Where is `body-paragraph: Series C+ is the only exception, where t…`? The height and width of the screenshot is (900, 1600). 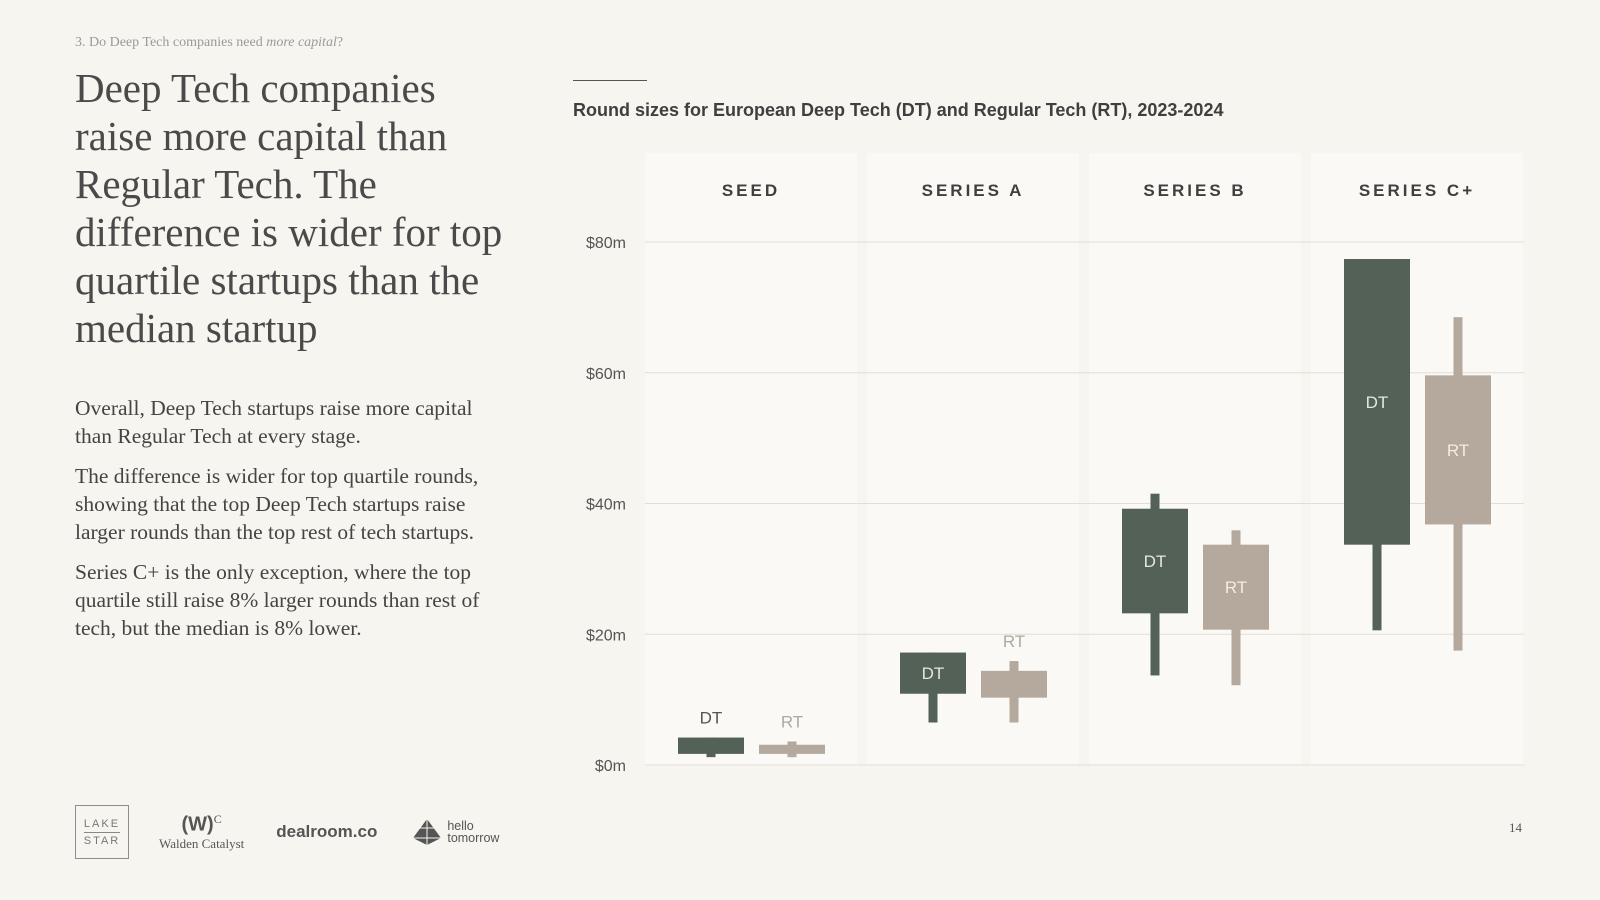
body-paragraph: Series C+ is the only exception, where t… is located at coordinates (277, 600).